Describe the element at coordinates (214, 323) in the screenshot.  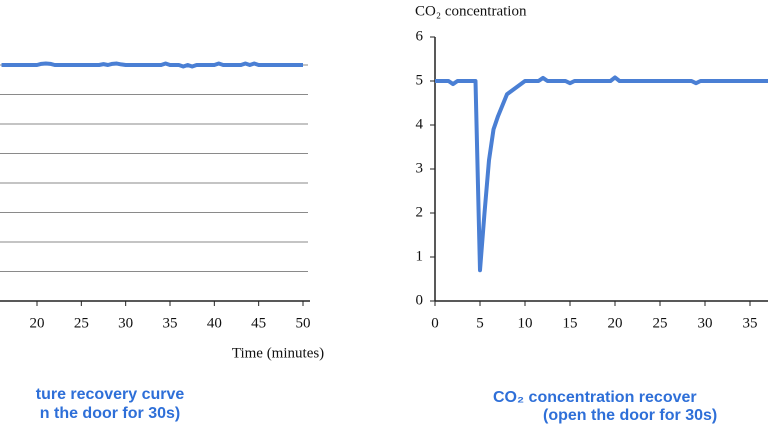
I see `x-tick-label: 40` at that location.